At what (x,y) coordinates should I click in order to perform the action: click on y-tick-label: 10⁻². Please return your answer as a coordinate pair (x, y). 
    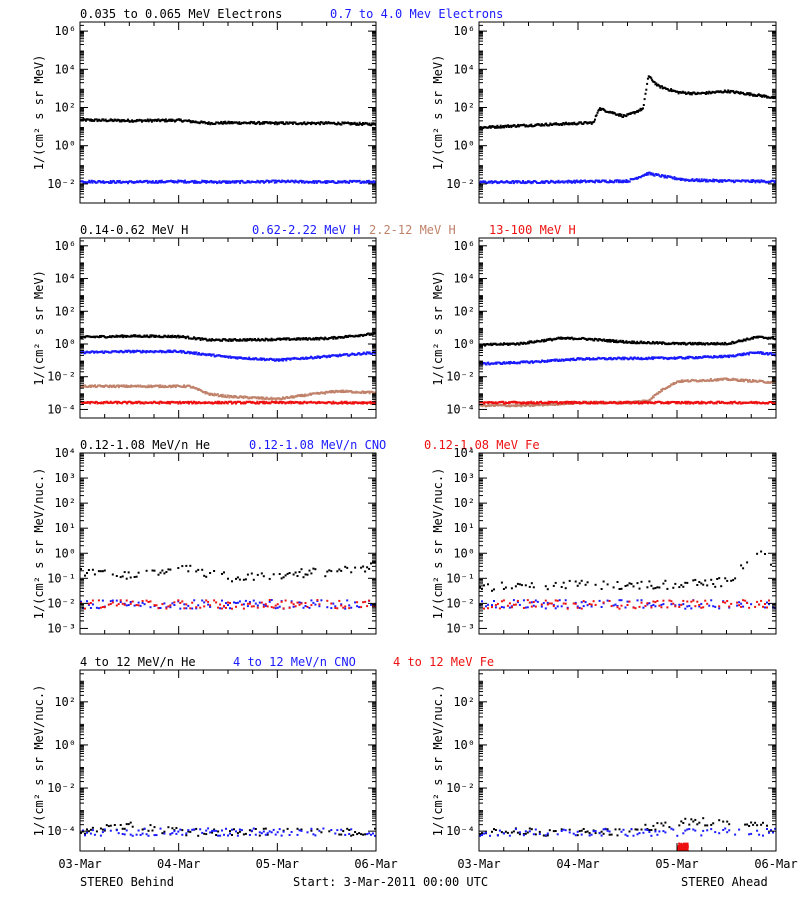
    Looking at the image, I should click on (61, 377).